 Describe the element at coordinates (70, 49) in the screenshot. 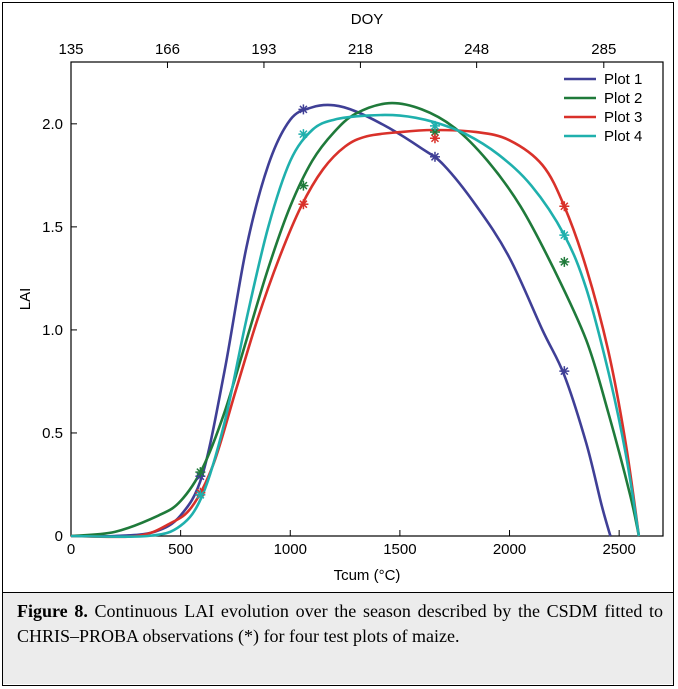

I see `top-tick-label: 135` at that location.